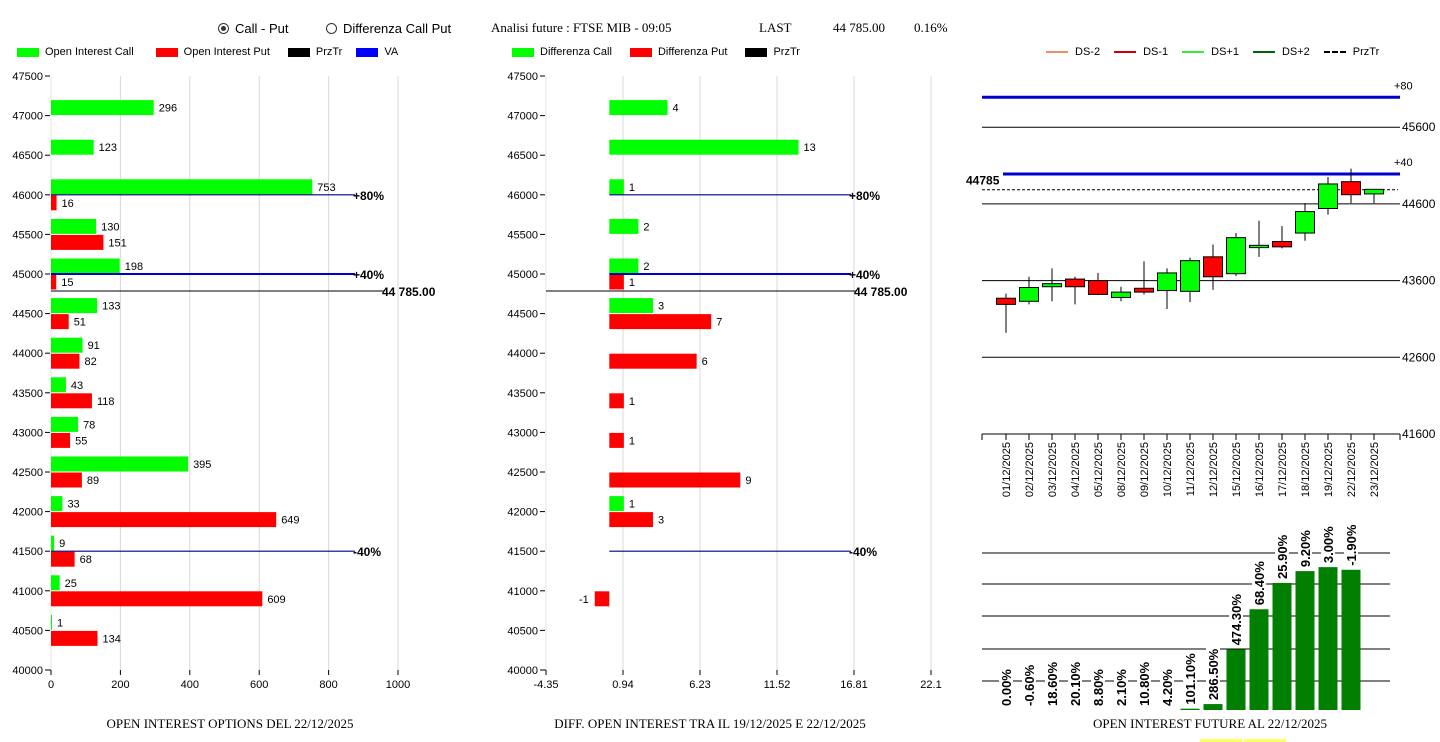 The height and width of the screenshot is (742, 1440). What do you see at coordinates (398, 685) in the screenshot?
I see `x-tick-label: 1000` at bounding box center [398, 685].